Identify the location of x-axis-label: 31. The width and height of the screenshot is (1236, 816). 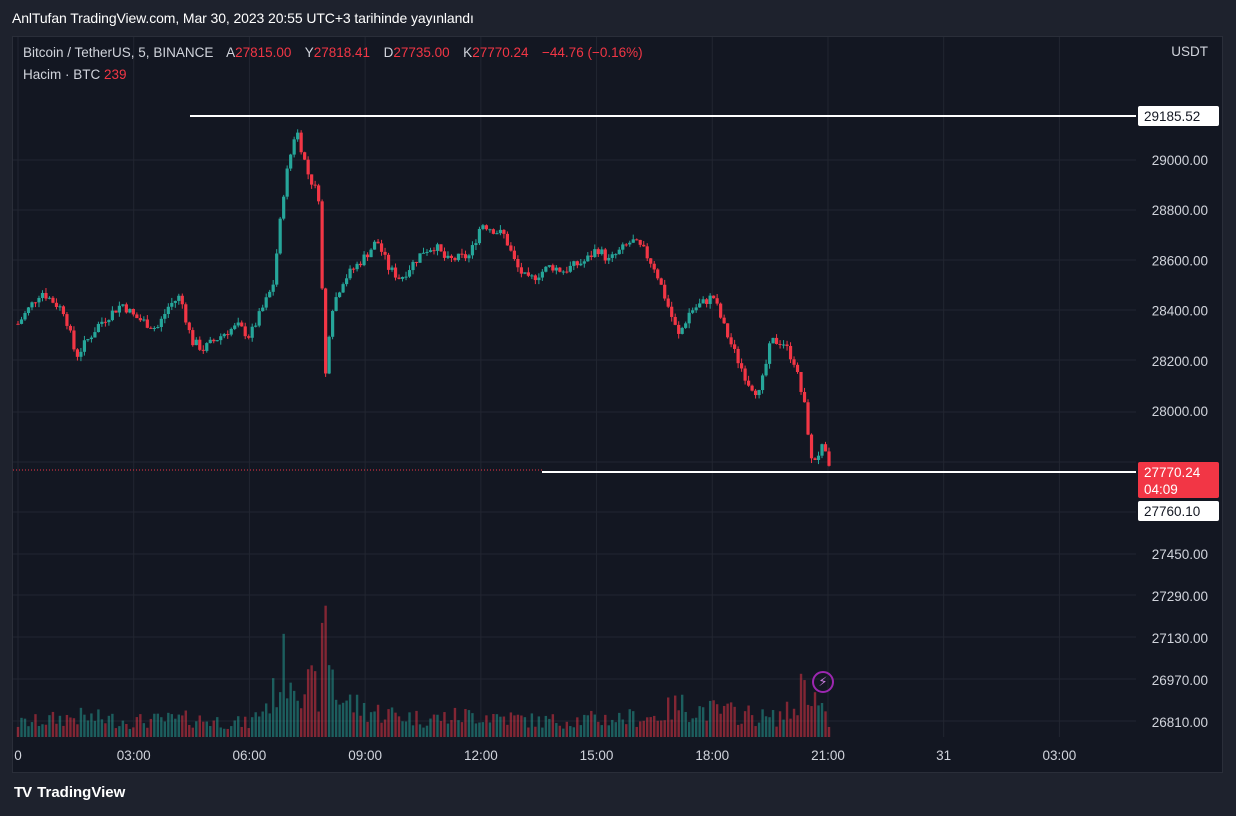
(943, 755).